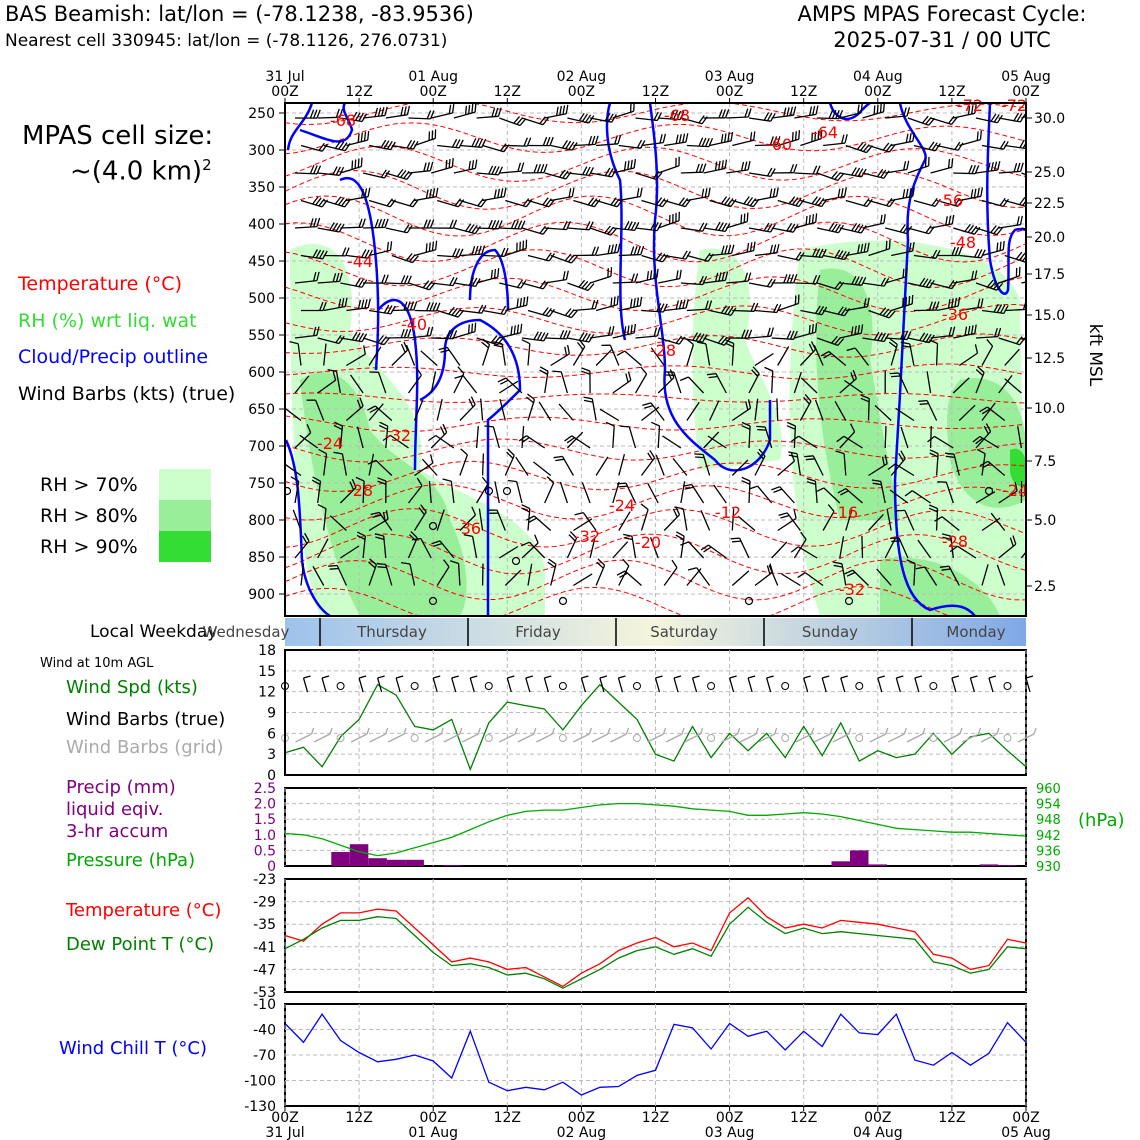 Image resolution: width=1140 pixels, height=1140 pixels. I want to click on y-tick-label: -100, so click(260, 1082).